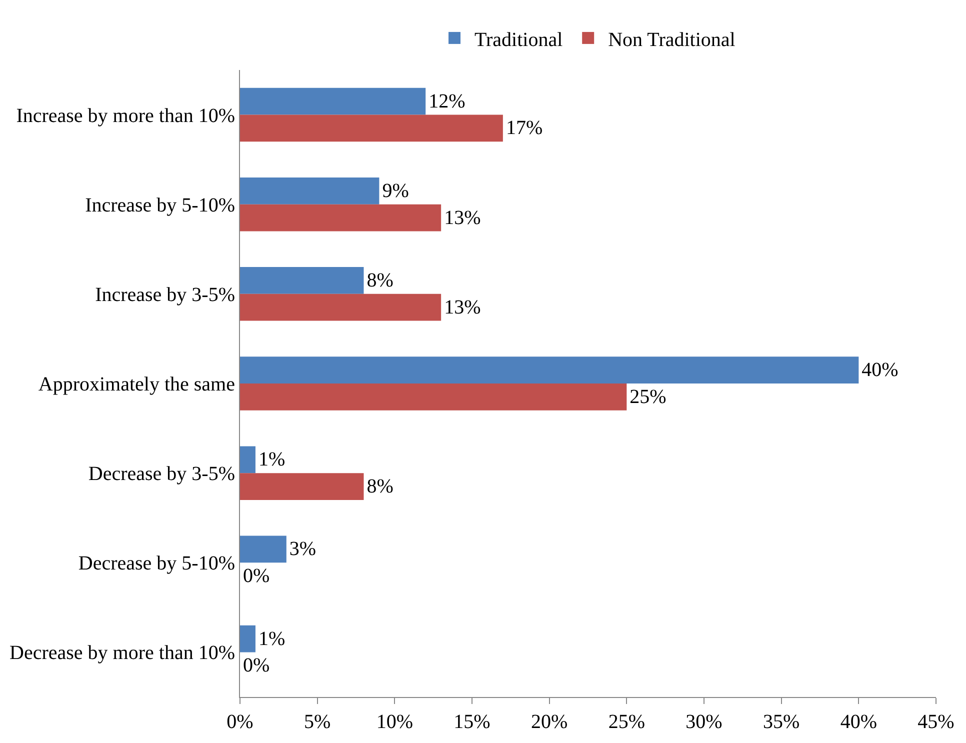 Image resolution: width=966 pixels, height=743 pixels. Describe the element at coordinates (672, 39) in the screenshot. I see `legend-label: Non Traditional` at that location.